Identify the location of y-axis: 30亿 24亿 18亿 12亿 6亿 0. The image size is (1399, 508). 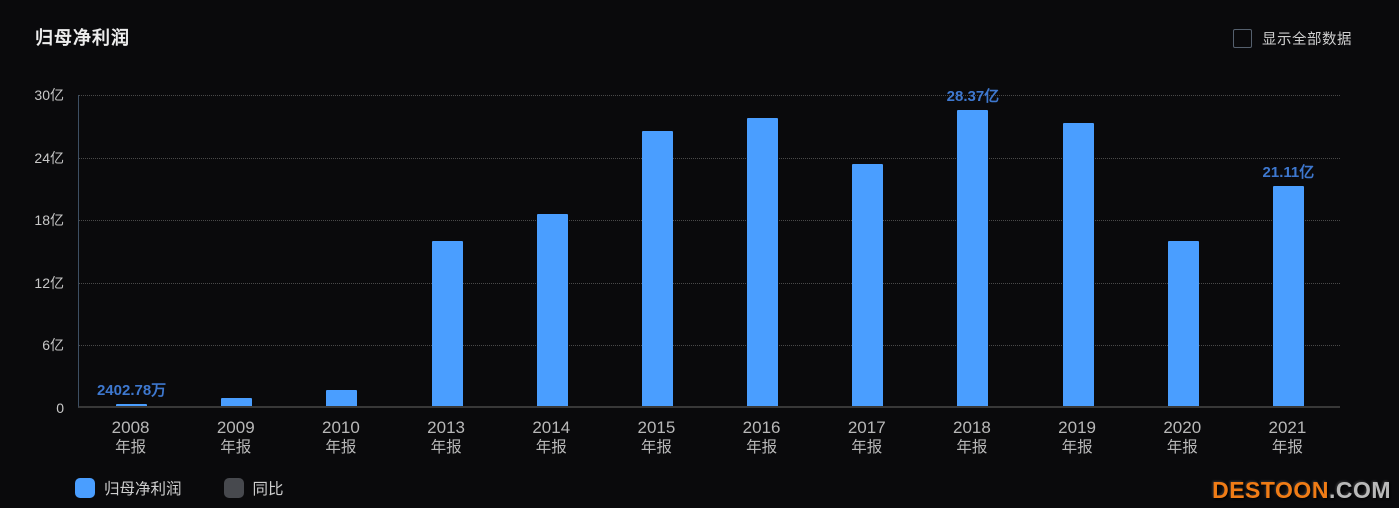
(35, 251).